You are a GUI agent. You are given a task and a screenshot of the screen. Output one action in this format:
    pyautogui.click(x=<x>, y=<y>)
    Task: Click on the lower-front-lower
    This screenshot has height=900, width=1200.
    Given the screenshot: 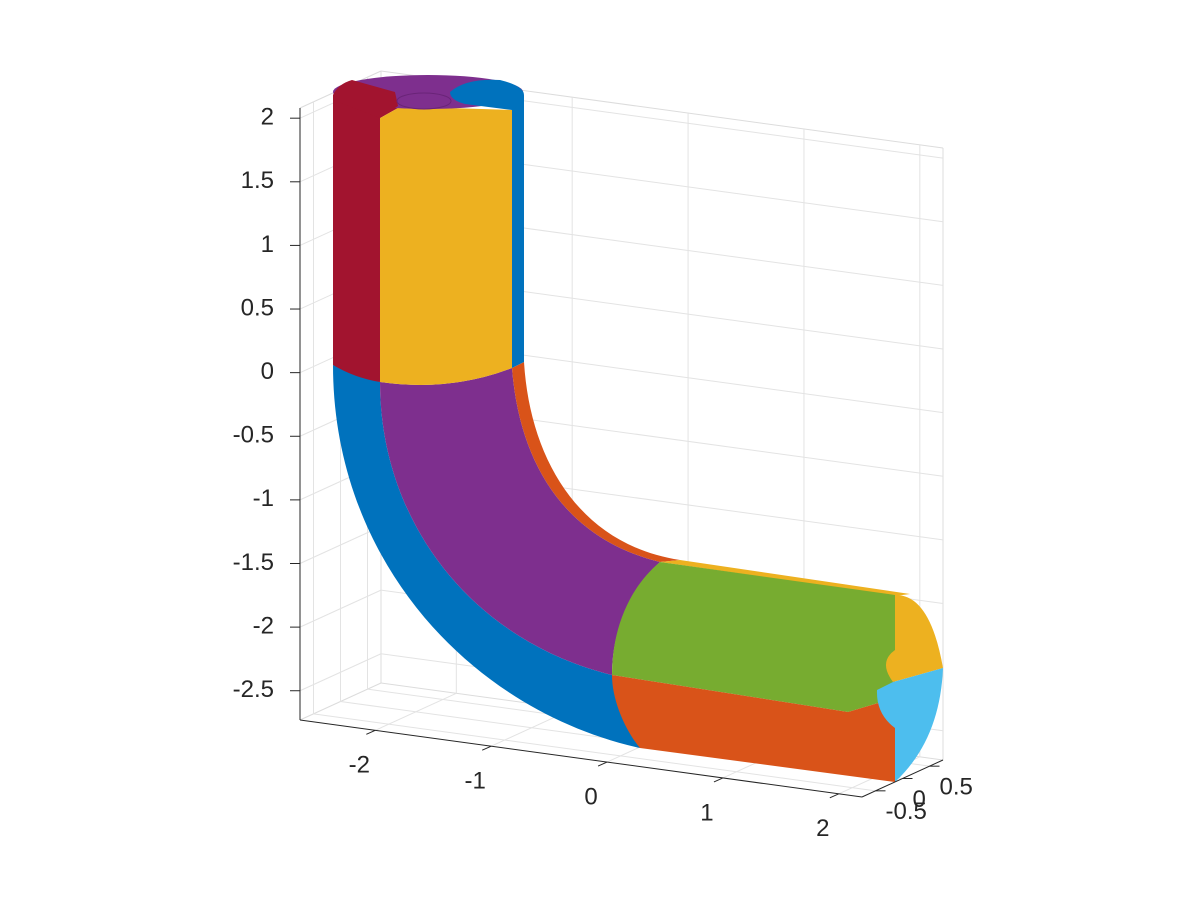 What is the action you would take?
    pyautogui.click(x=753, y=728)
    